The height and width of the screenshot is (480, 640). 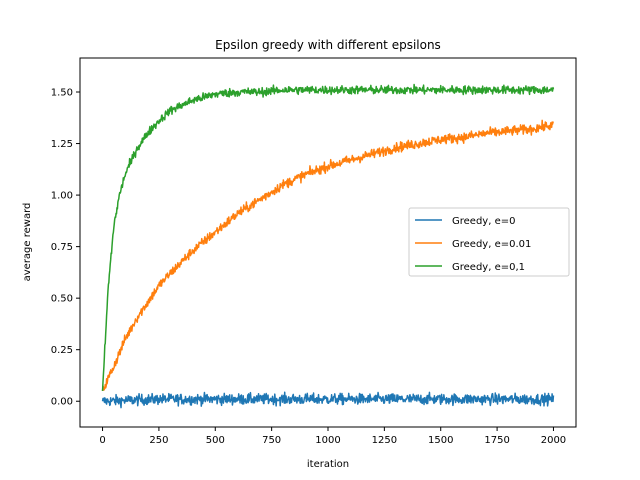 What do you see at coordinates (271, 440) in the screenshot?
I see `x-tick-label: 750` at bounding box center [271, 440].